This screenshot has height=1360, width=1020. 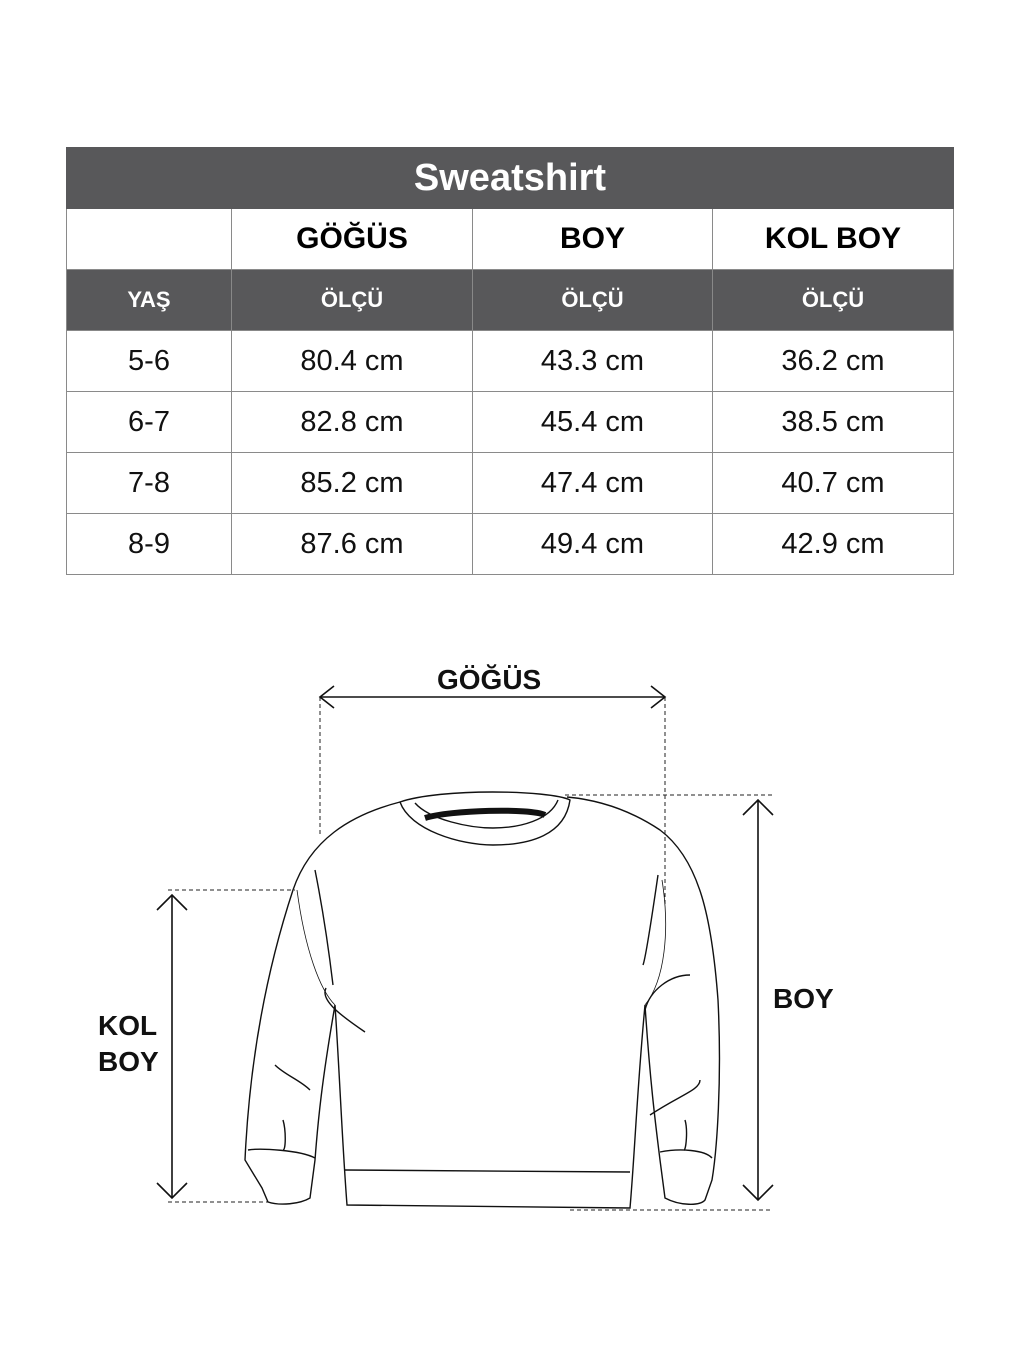 What do you see at coordinates (128, 1025) in the screenshot?
I see `sleeve-length-label-line1: KOL` at bounding box center [128, 1025].